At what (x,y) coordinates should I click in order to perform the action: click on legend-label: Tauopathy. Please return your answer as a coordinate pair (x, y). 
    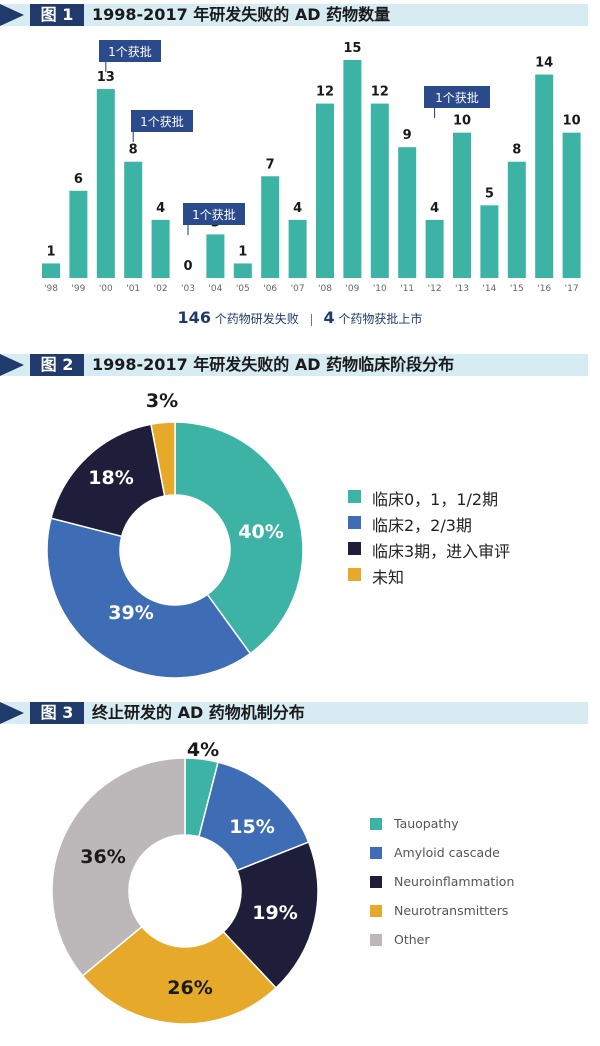
    Looking at the image, I should click on (426, 823).